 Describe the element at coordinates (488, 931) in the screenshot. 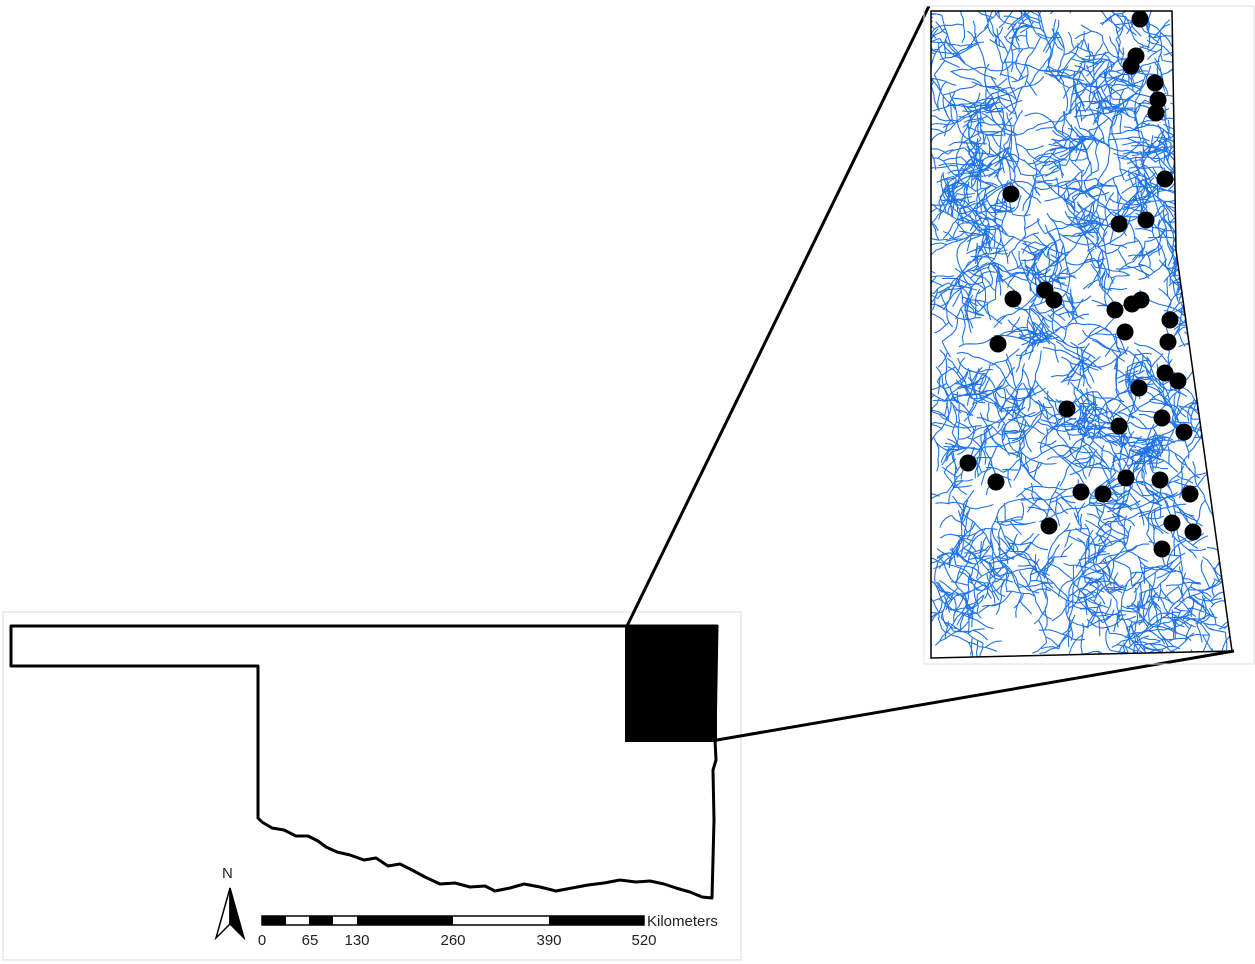

I see `scale-bar: Kilometers 0 65 130 260 390 520` at that location.